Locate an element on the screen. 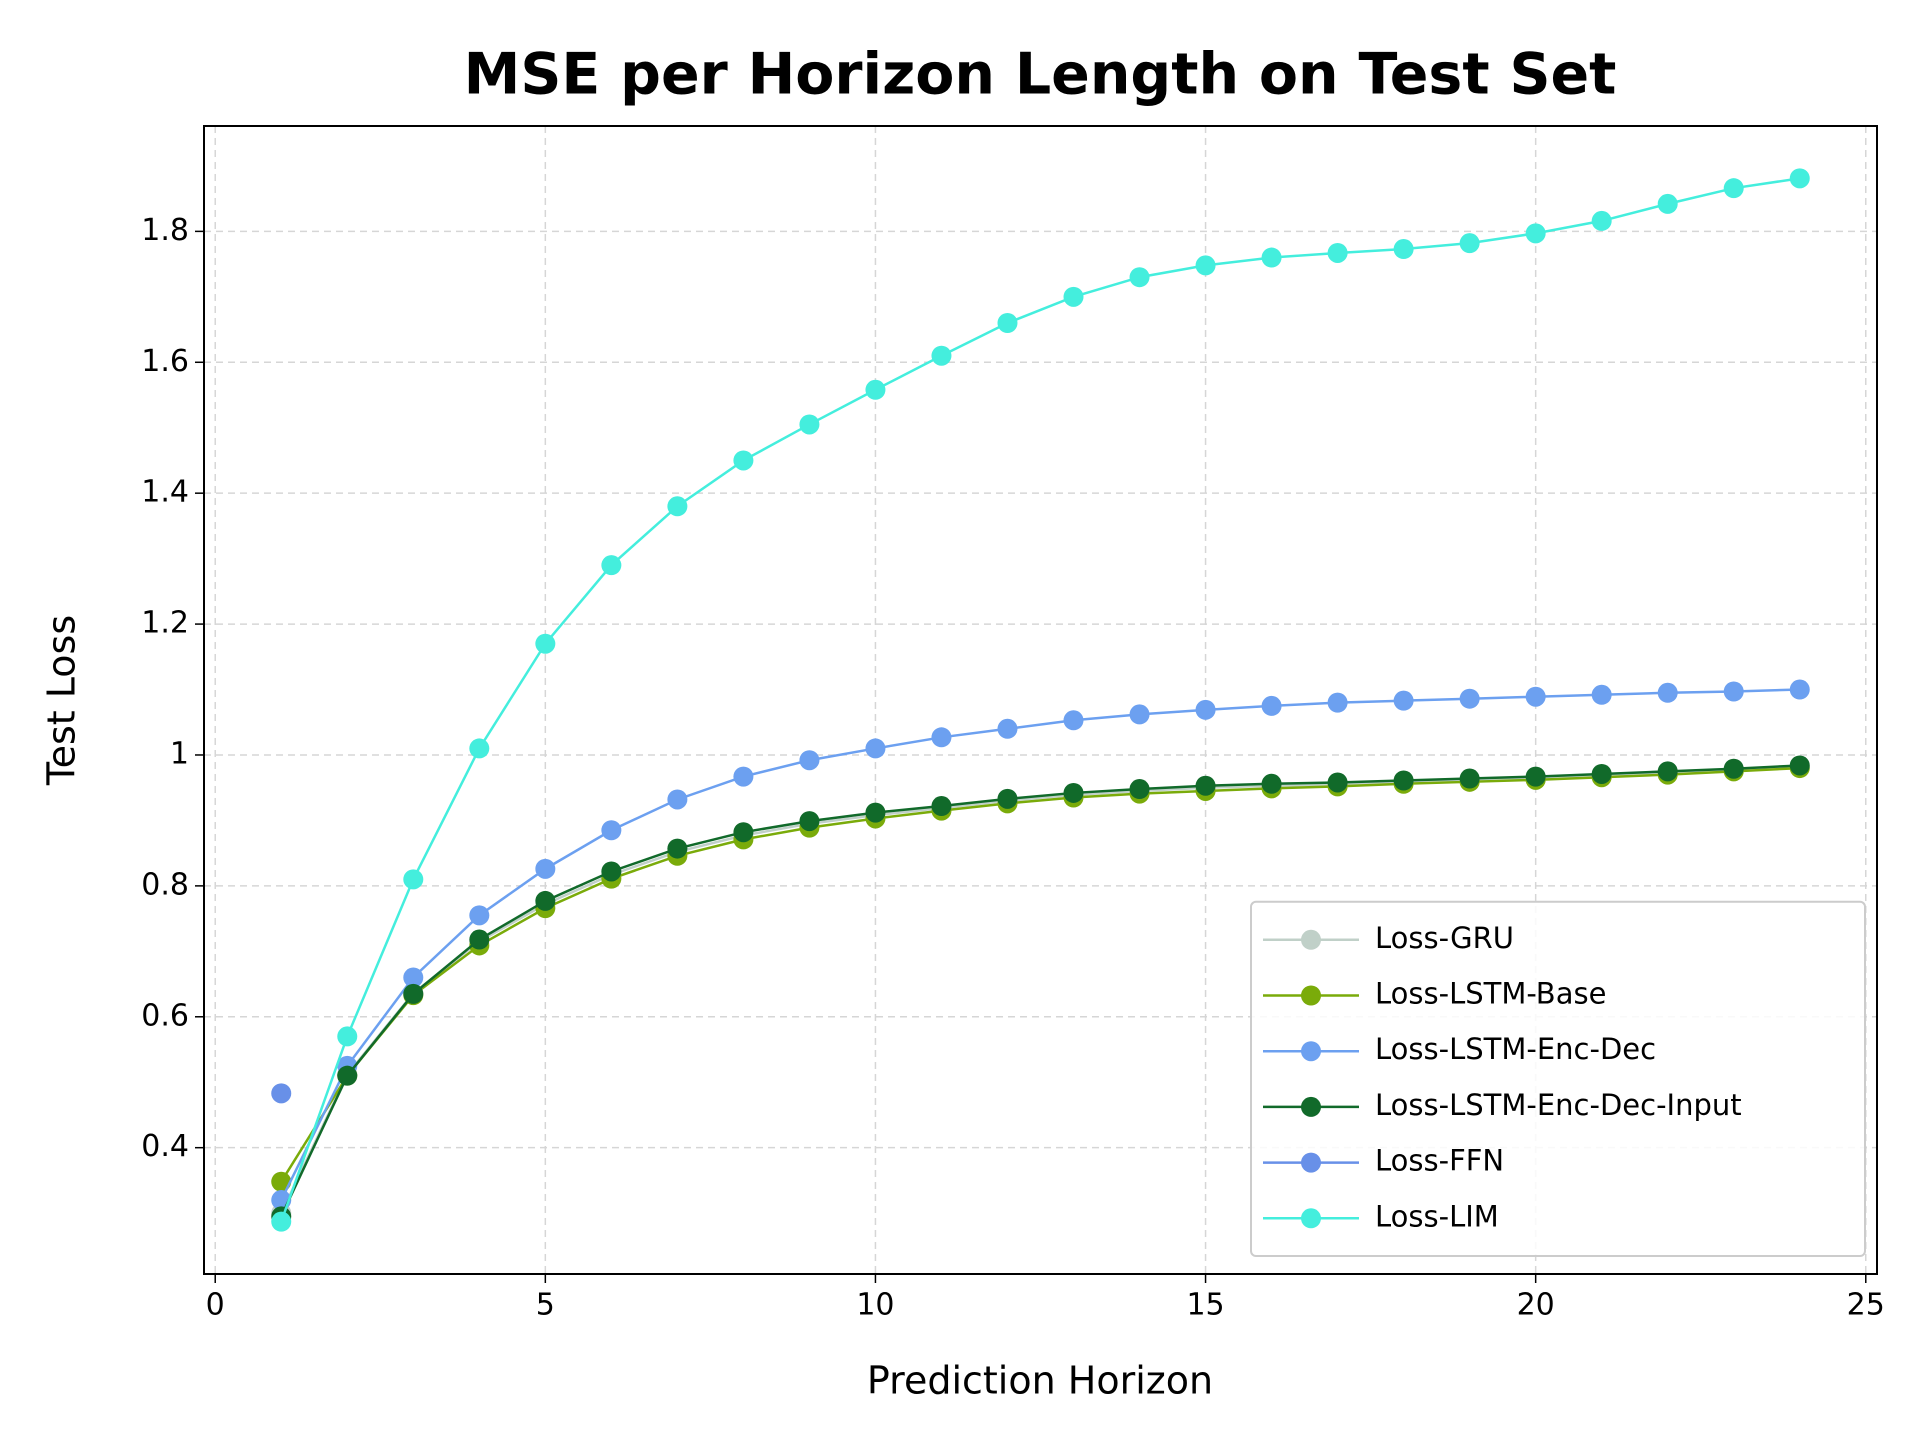  legend-label: Loss-LSTM-Enc-Dec-Input is located at coordinates (1558, 1105).